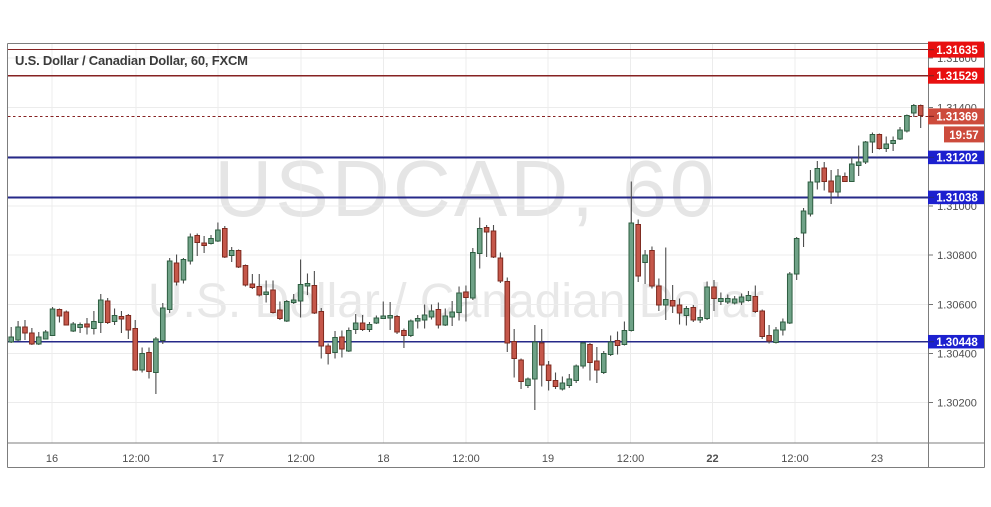 The image size is (991, 507). What do you see at coordinates (957, 355) in the screenshot?
I see `svg-text: 1.30400` at bounding box center [957, 355].